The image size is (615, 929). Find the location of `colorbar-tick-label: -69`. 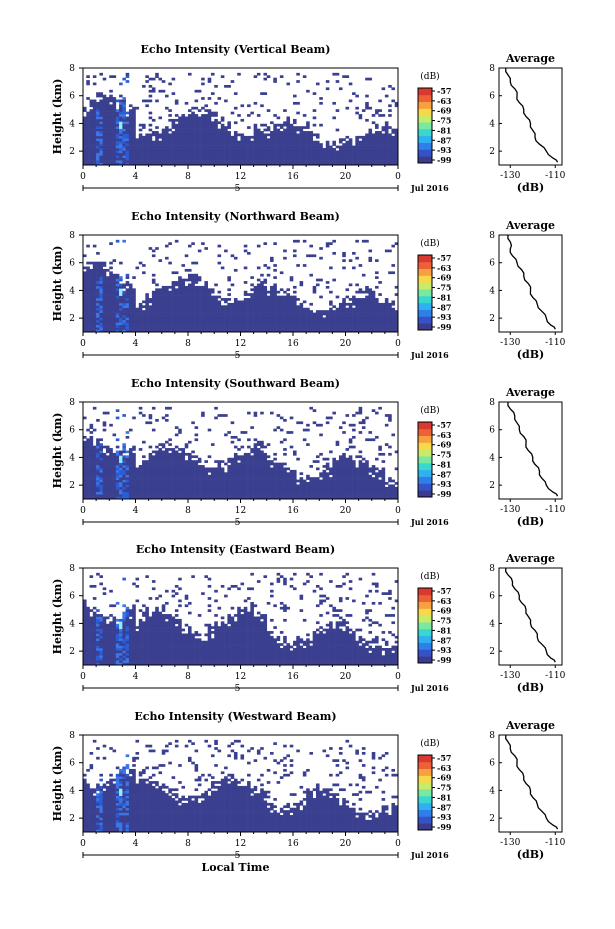

colorbar-tick-label: -69 is located at coordinates (444, 278).